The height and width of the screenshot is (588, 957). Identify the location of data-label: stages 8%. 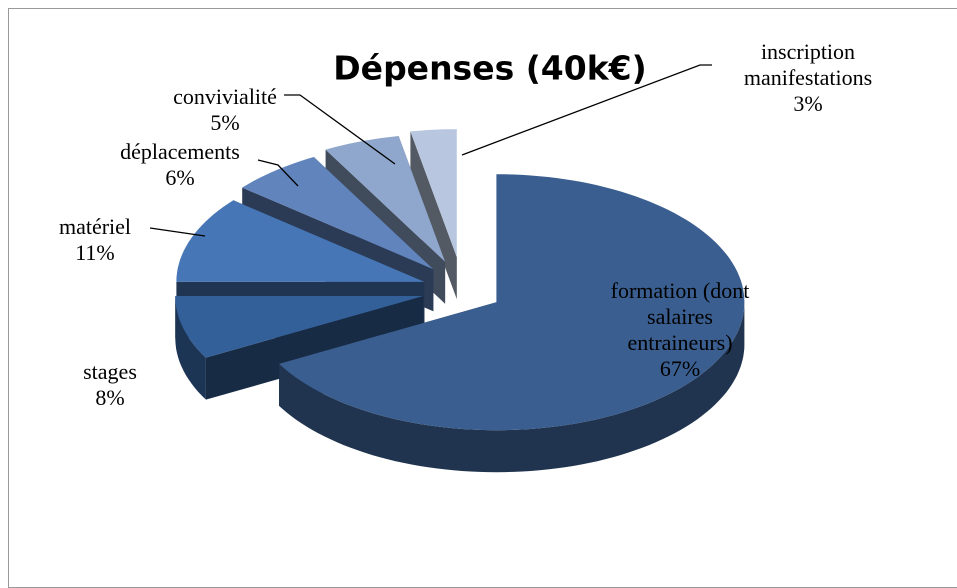
(110, 385).